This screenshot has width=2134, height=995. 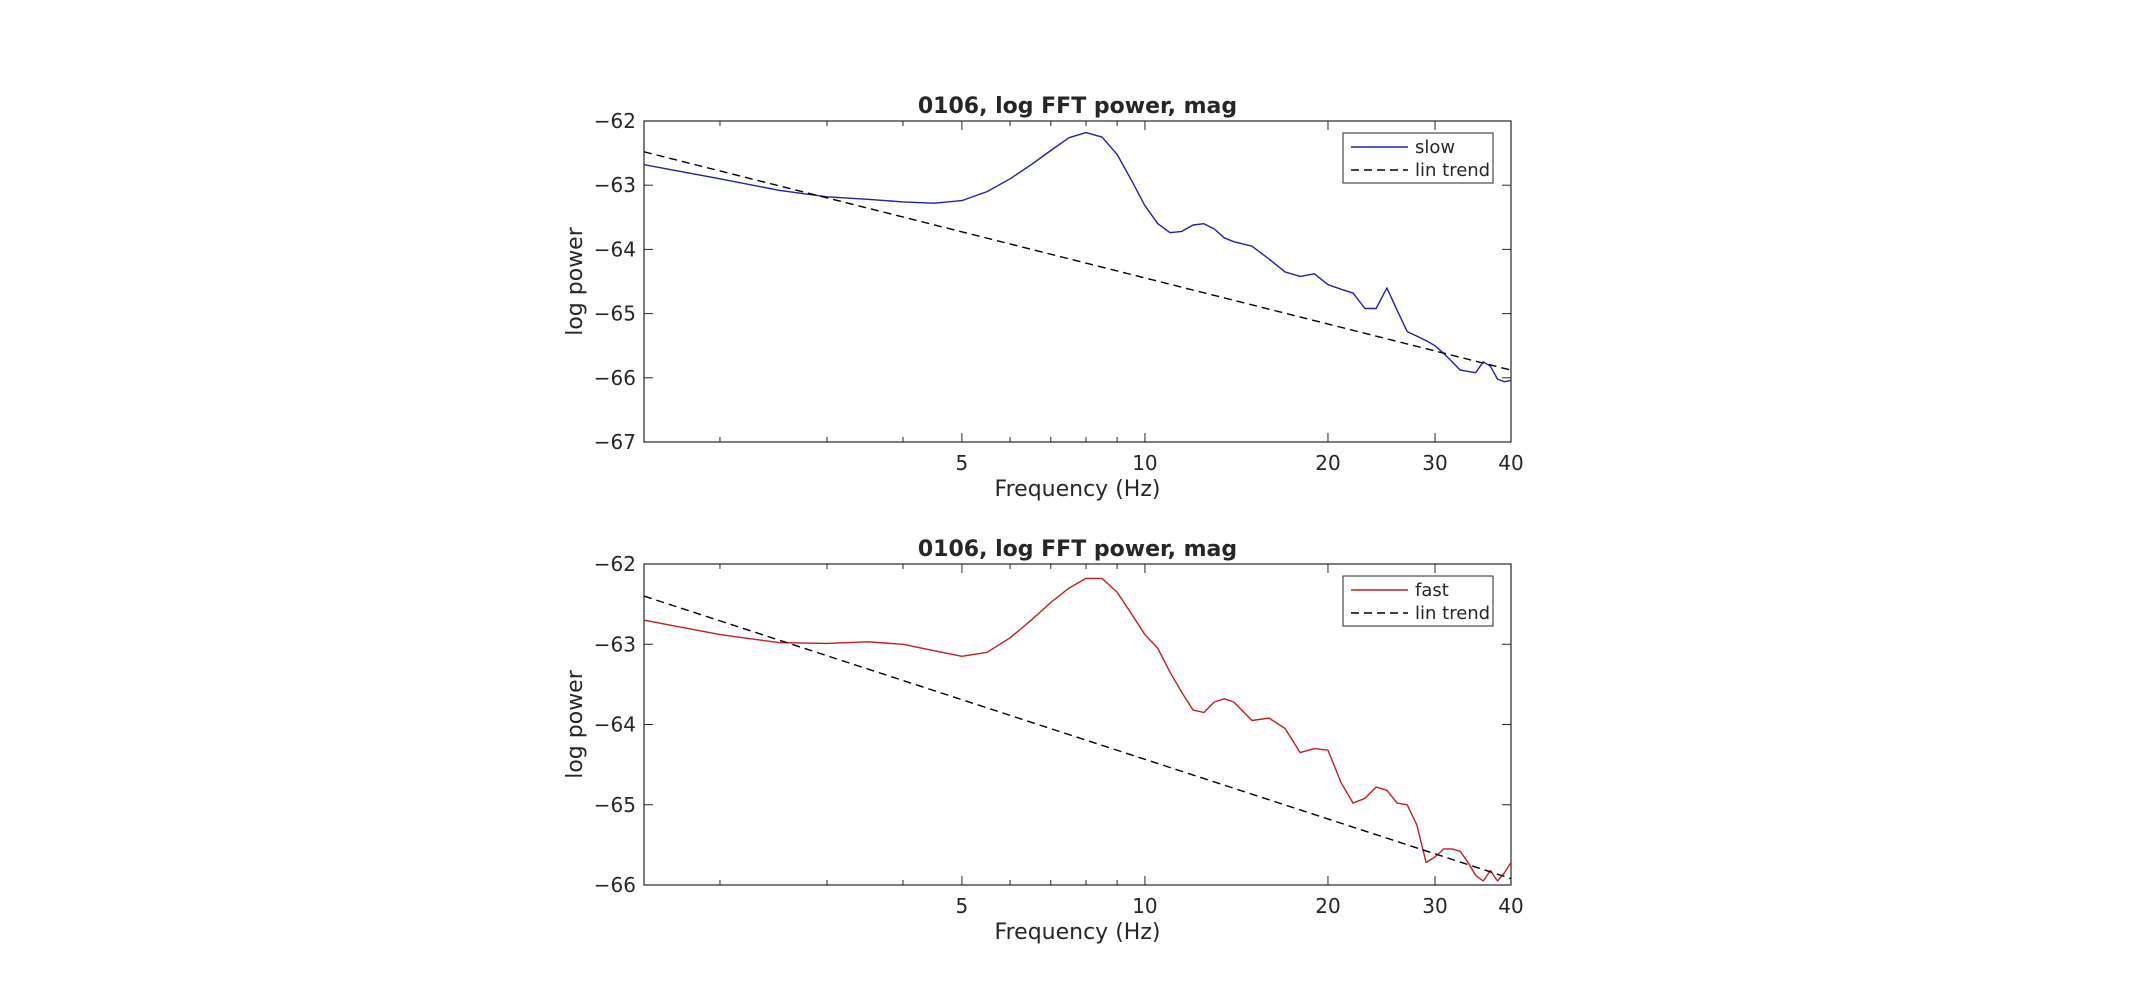 What do you see at coordinates (615, 442) in the screenshot?
I see `y-tick-label: −67` at bounding box center [615, 442].